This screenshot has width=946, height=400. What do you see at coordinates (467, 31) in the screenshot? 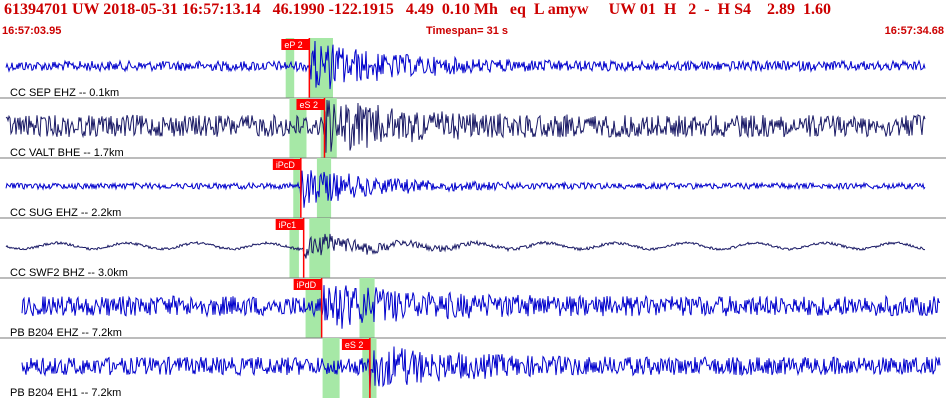
I see `timespan-label: Timespan= 31 s` at bounding box center [467, 31].